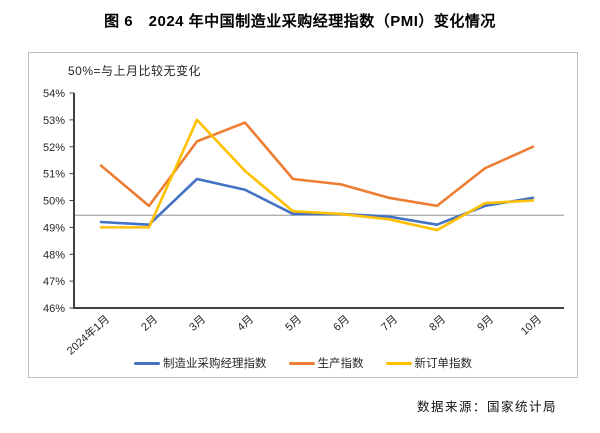 This screenshot has height=433, width=600. Describe the element at coordinates (215, 364) in the screenshot. I see `legend-label: 制造业采购经理指数` at that location.